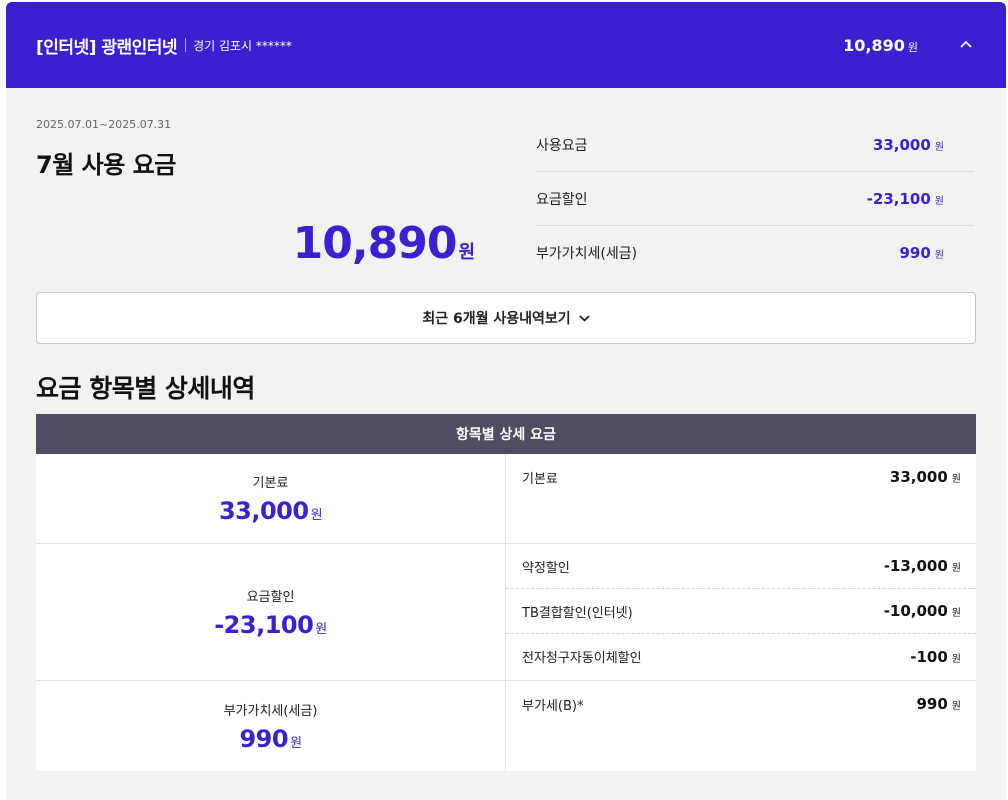  I want to click on group-label: 요금할인, so click(270, 597).